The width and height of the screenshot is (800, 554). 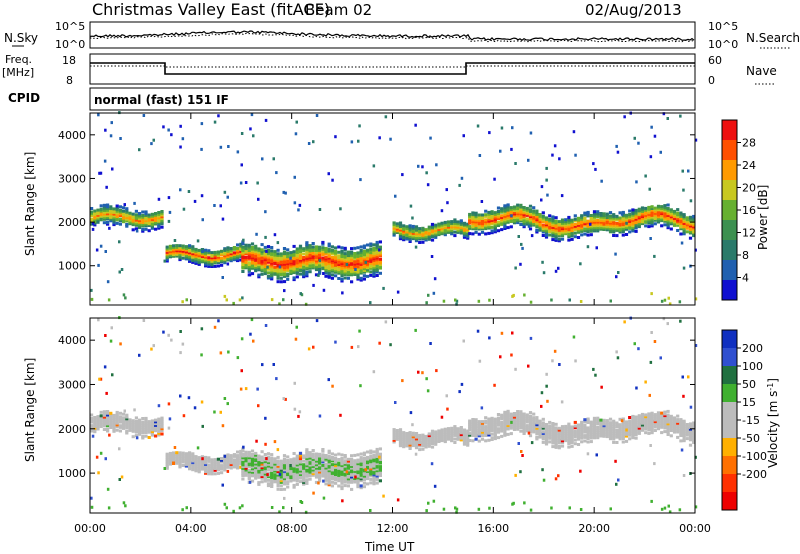 I want to click on time-axis-label: Time UT, so click(x=389, y=547).